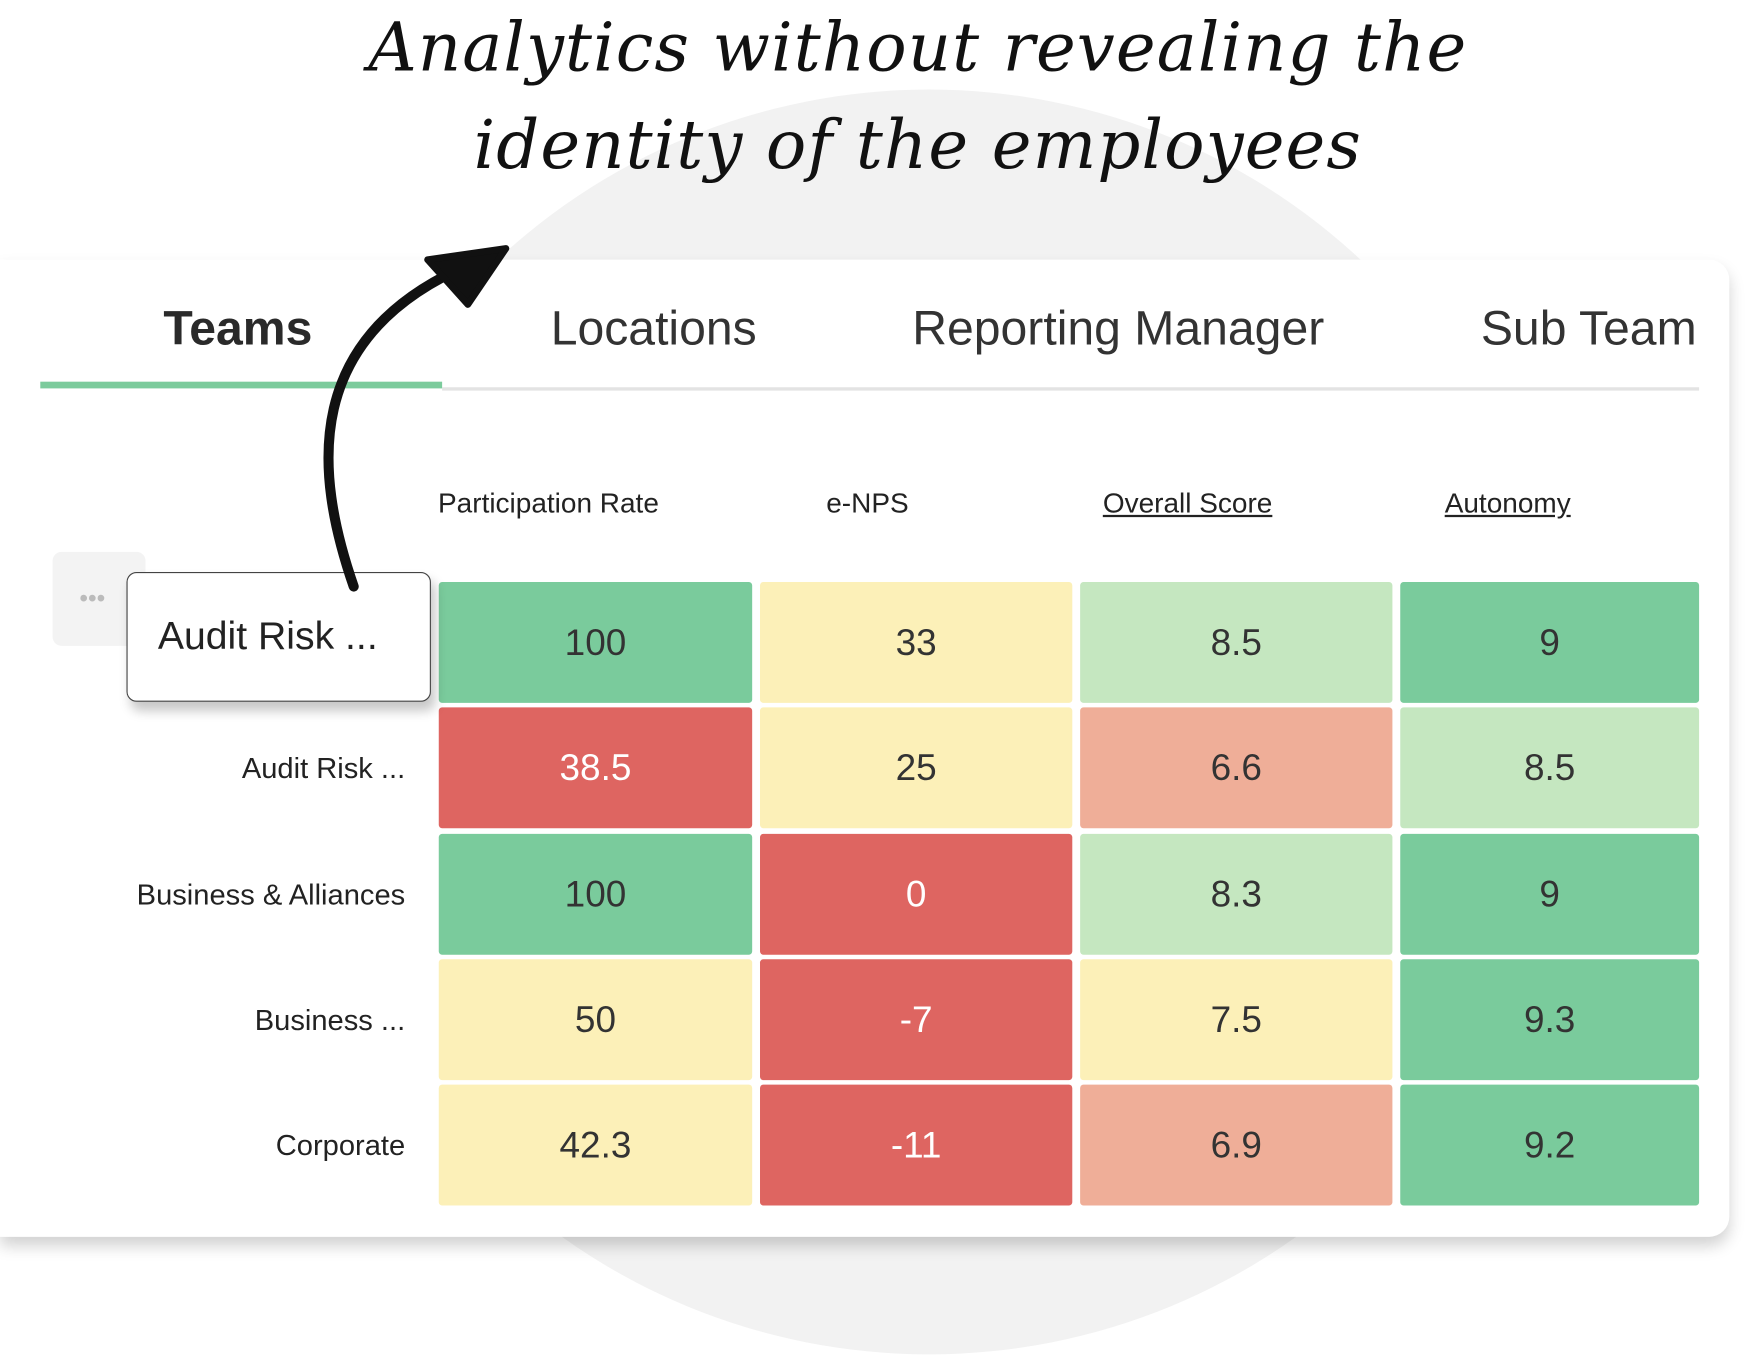 Image resolution: width=1755 pixels, height=1357 pixels. What do you see at coordinates (271, 893) in the screenshot?
I see `row-label: Business & Alliances` at bounding box center [271, 893].